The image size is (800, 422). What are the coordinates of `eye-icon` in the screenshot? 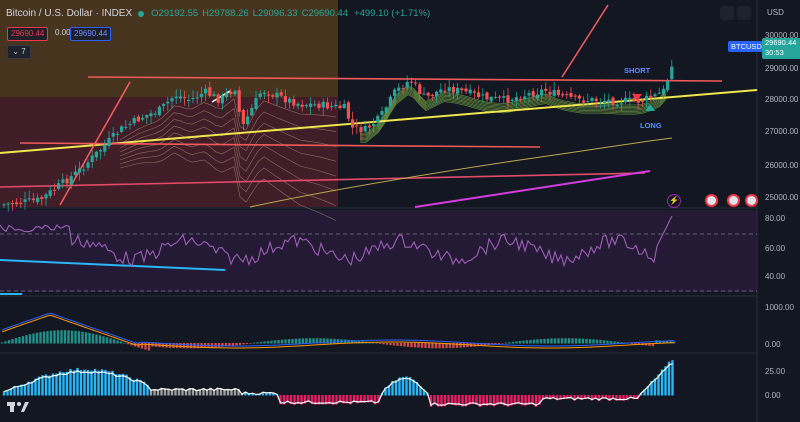 It's located at (727, 13).